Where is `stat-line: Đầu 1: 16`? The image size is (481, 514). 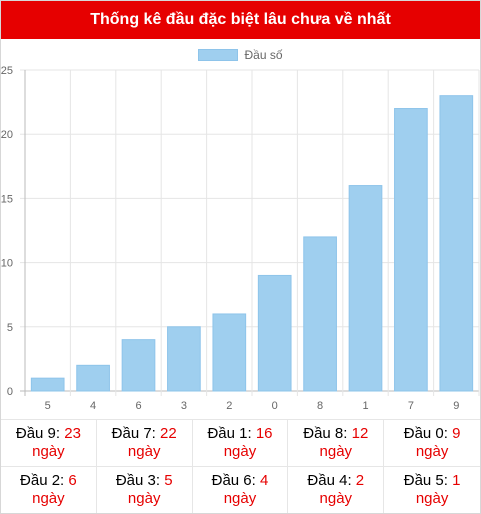
stat-line: Đầu 1: 16 is located at coordinates (239, 434).